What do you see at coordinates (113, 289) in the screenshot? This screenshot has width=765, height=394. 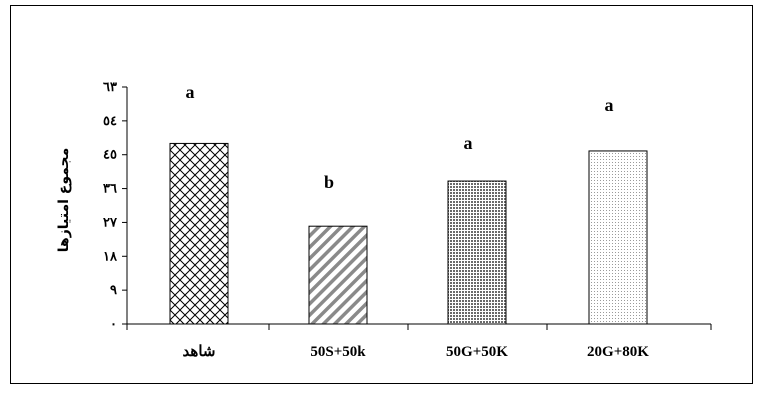 I see `y-tick-label: ٩` at bounding box center [113, 289].